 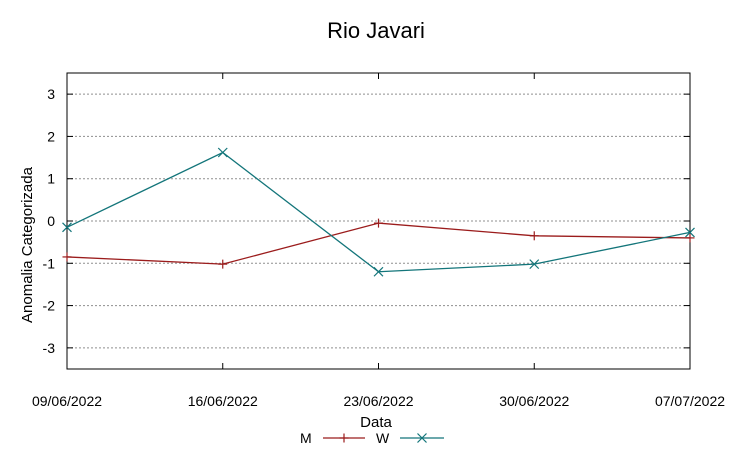 I want to click on x-tick-label: 09/06/2022, so click(x=67, y=401).